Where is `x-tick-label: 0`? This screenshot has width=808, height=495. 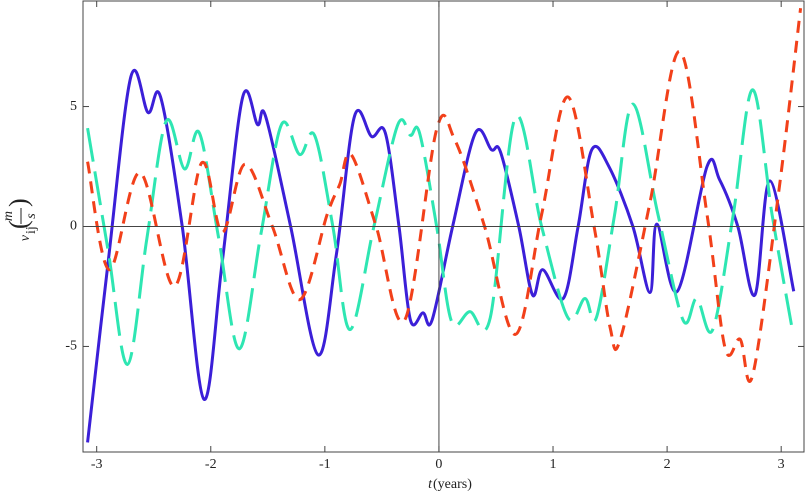
x-tick-label: 0 is located at coordinates (438, 464).